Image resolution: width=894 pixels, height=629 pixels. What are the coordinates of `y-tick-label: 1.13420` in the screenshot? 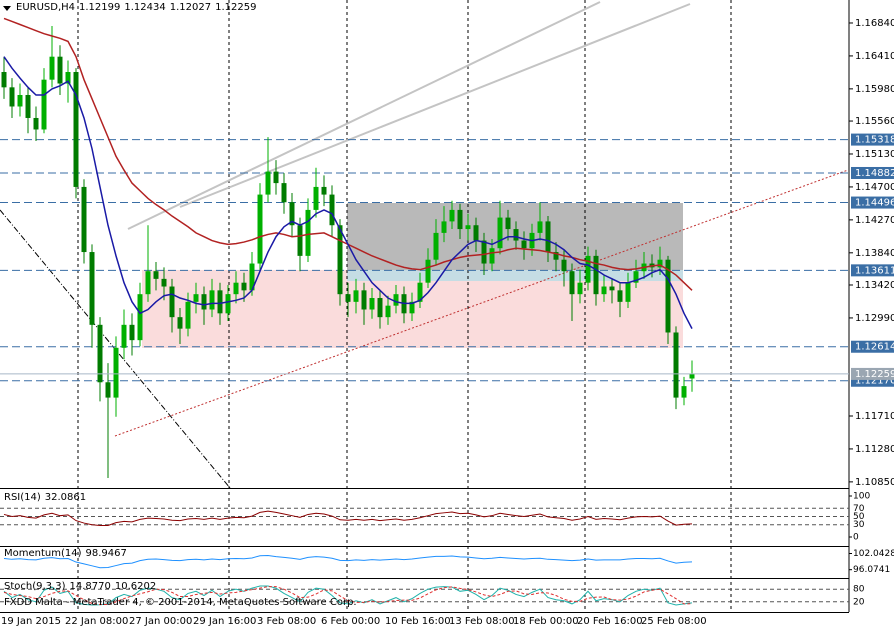 It's located at (874, 285).